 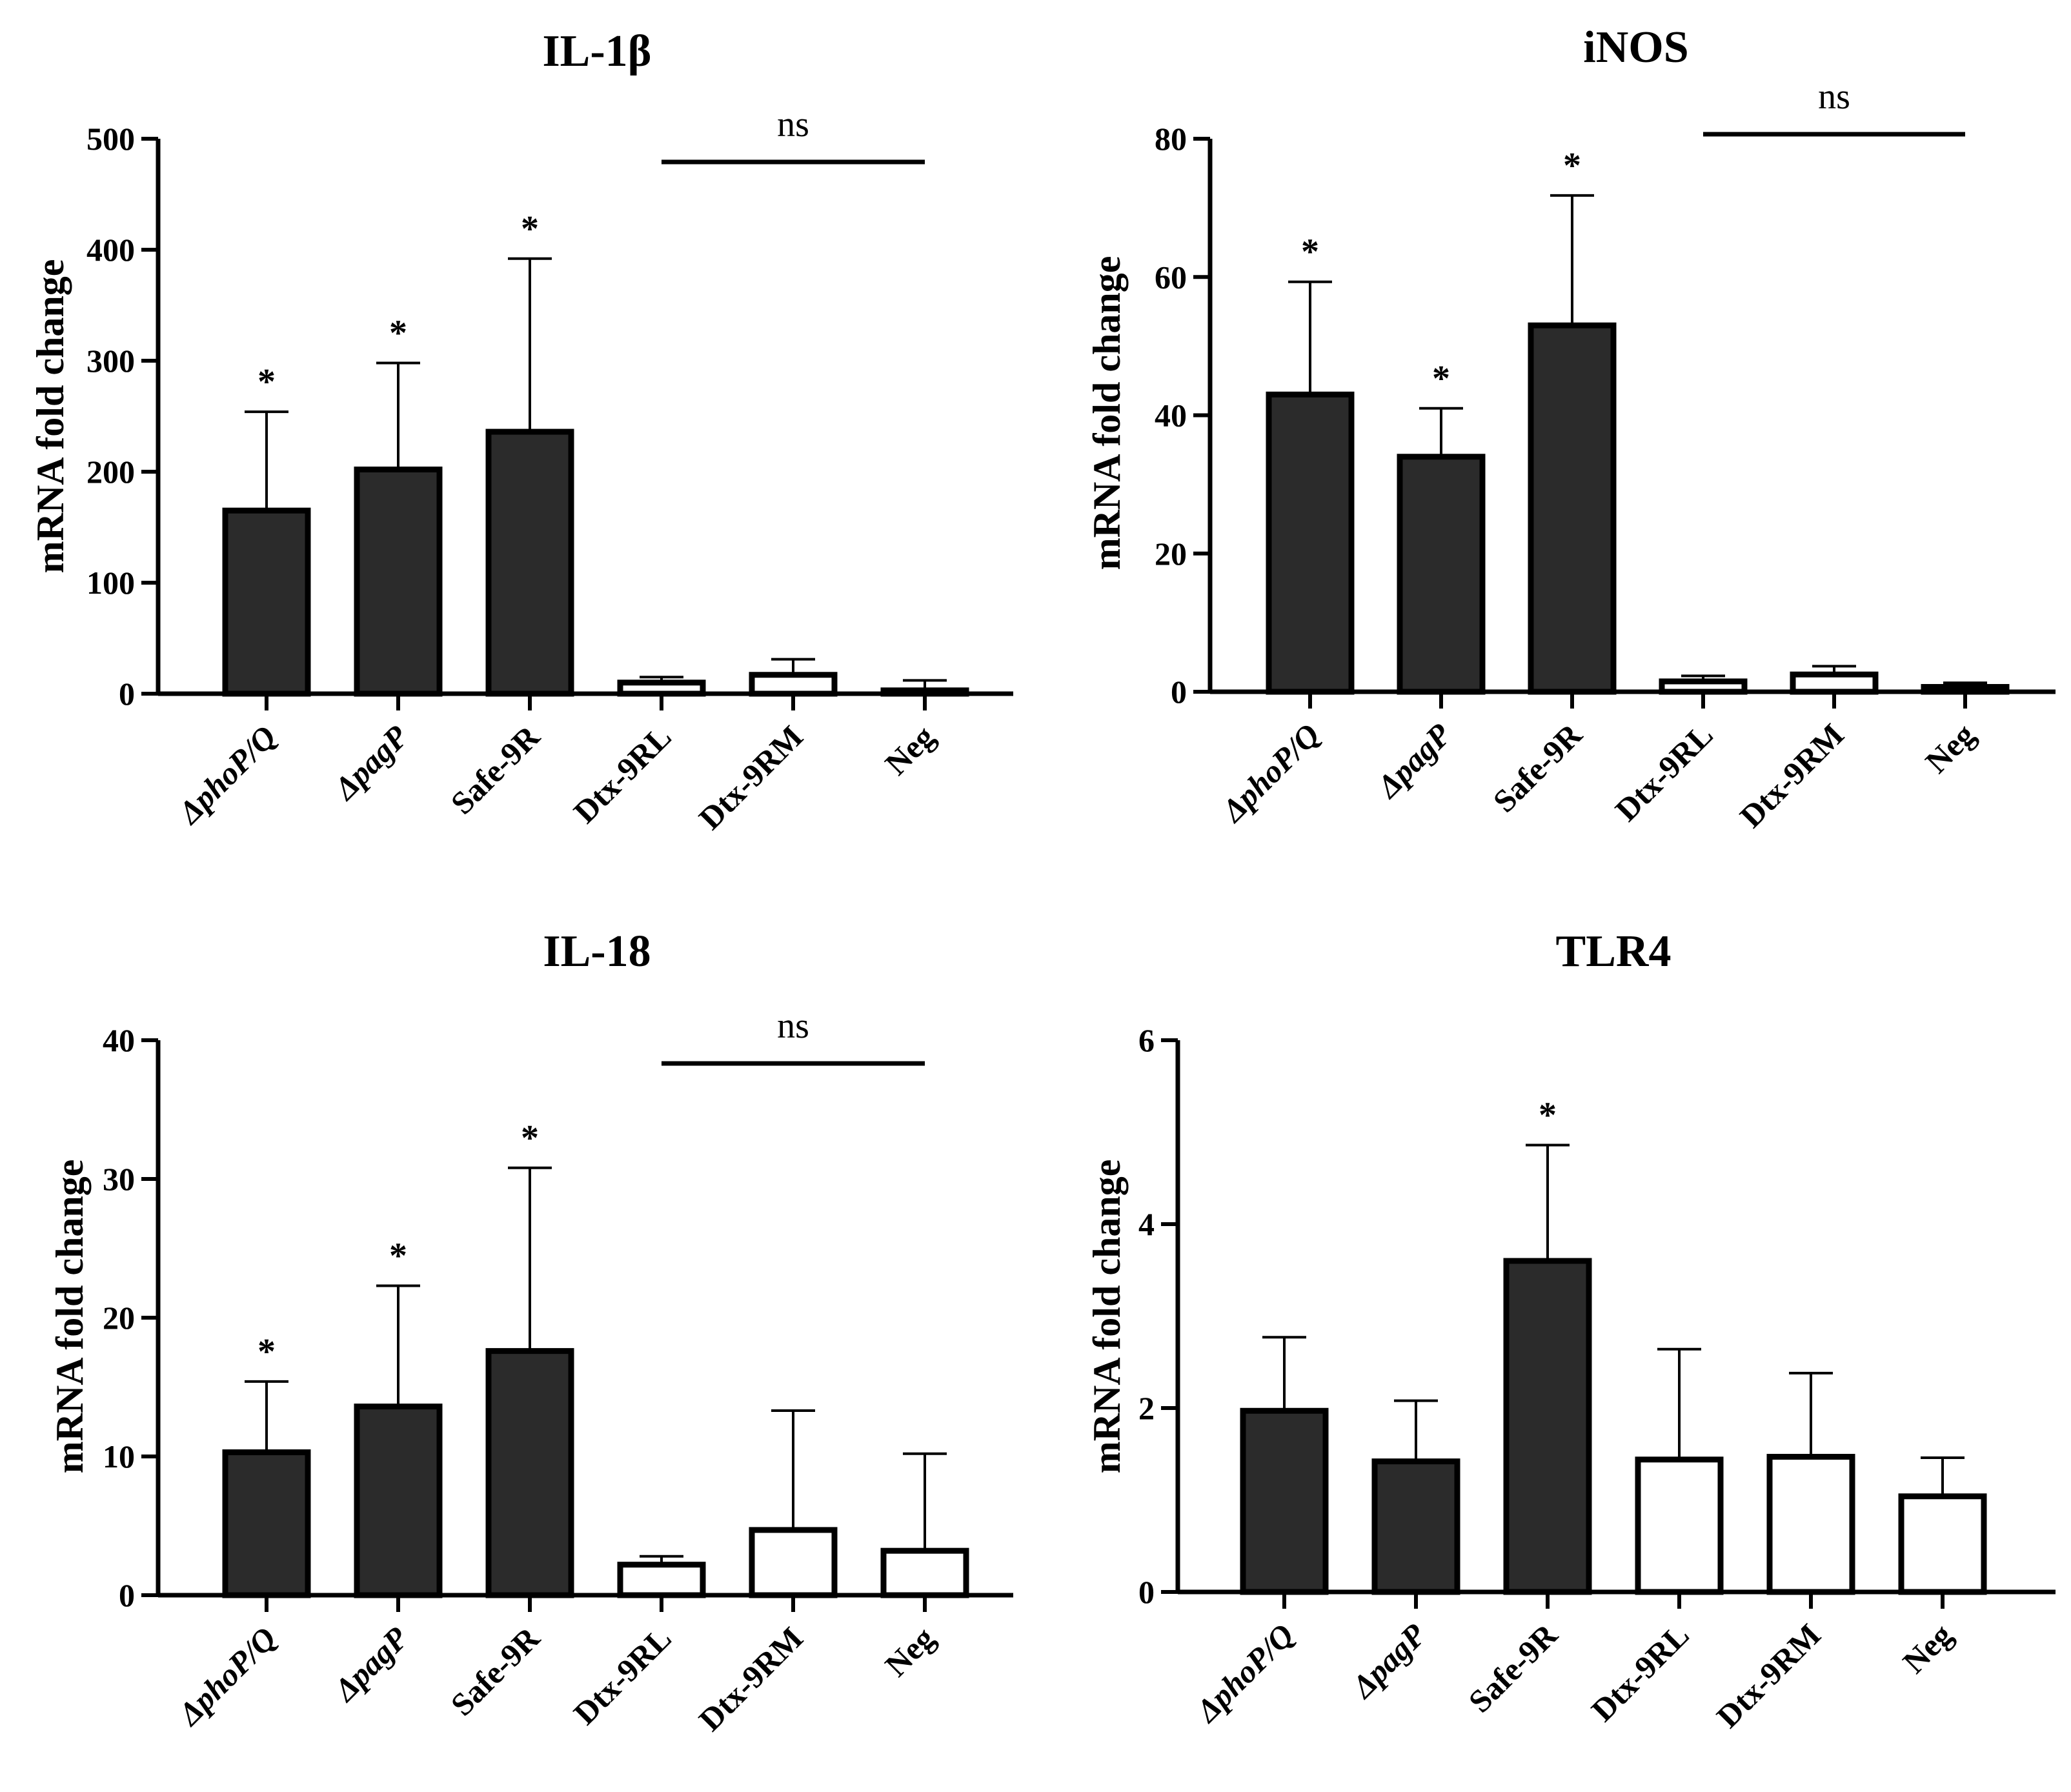 I want to click on y-tick-label: 300, so click(x=110, y=361).